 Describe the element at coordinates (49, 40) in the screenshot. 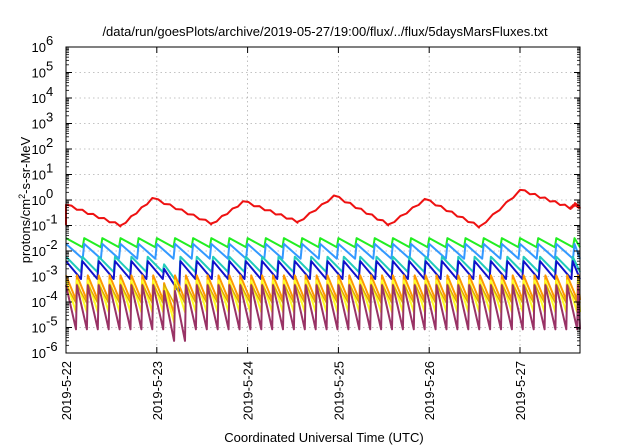

I see `y-tick-exponent: 6` at that location.